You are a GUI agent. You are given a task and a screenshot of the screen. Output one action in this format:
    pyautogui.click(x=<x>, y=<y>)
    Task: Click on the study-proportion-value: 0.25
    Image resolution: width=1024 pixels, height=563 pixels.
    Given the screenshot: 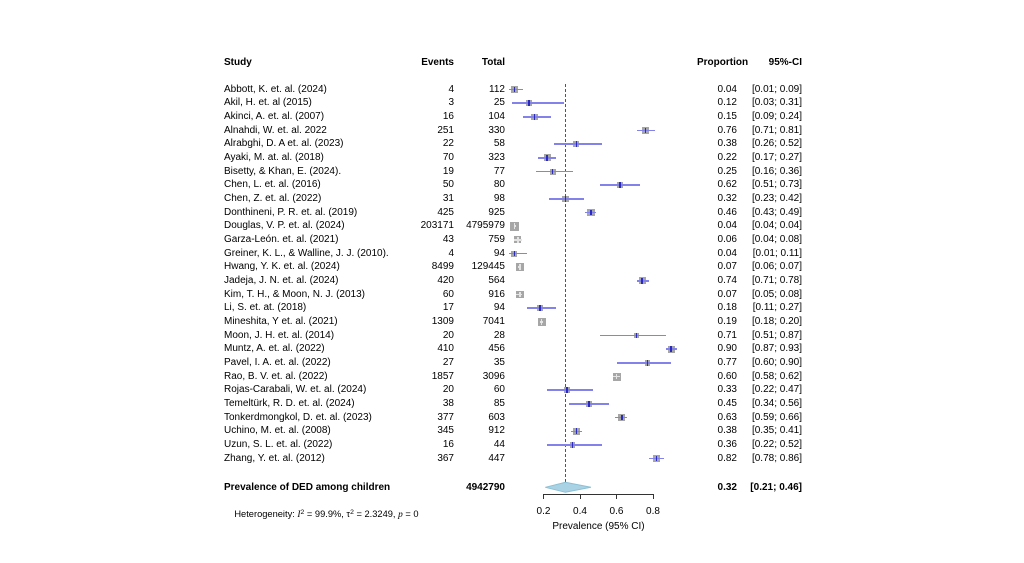 What is the action you would take?
    pyautogui.click(x=727, y=171)
    